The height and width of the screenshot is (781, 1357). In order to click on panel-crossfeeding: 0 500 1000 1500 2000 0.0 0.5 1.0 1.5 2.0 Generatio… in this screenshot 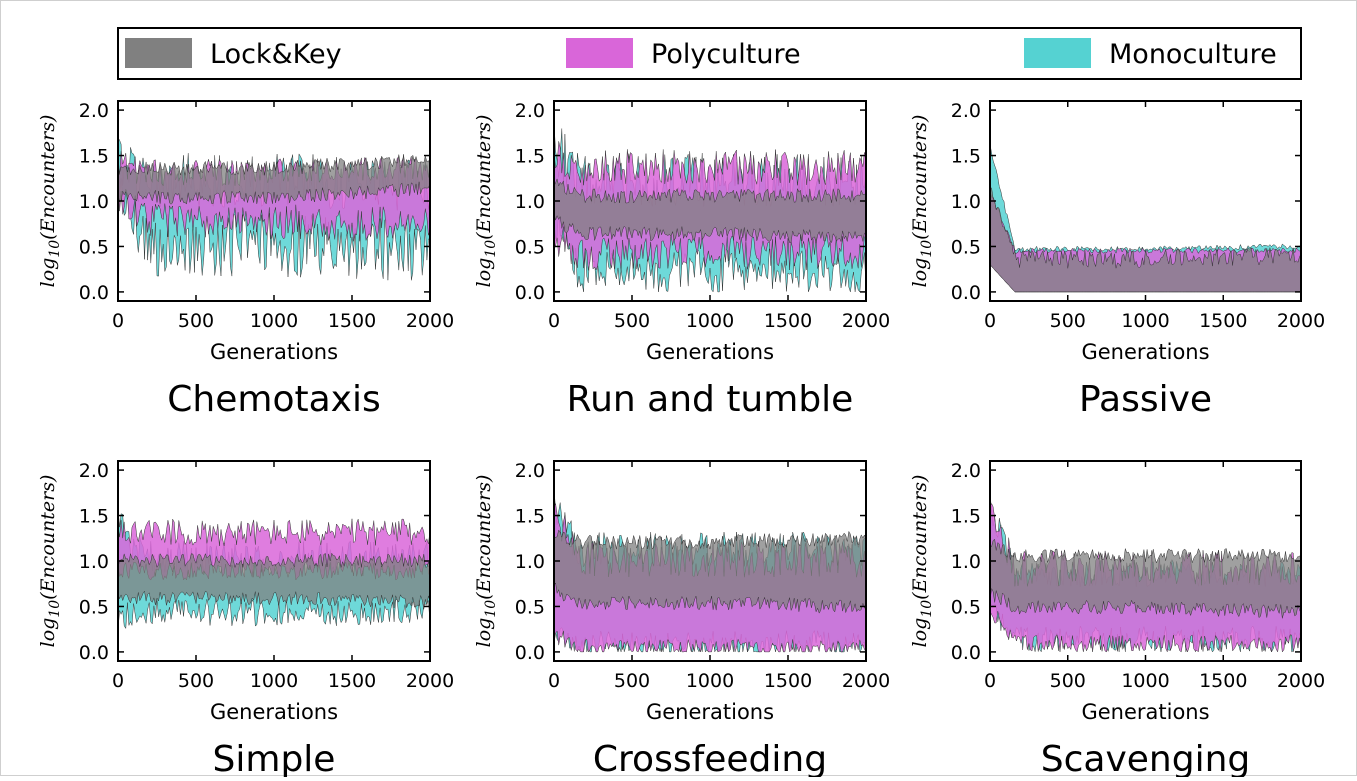, I will do `click(681, 620)`.